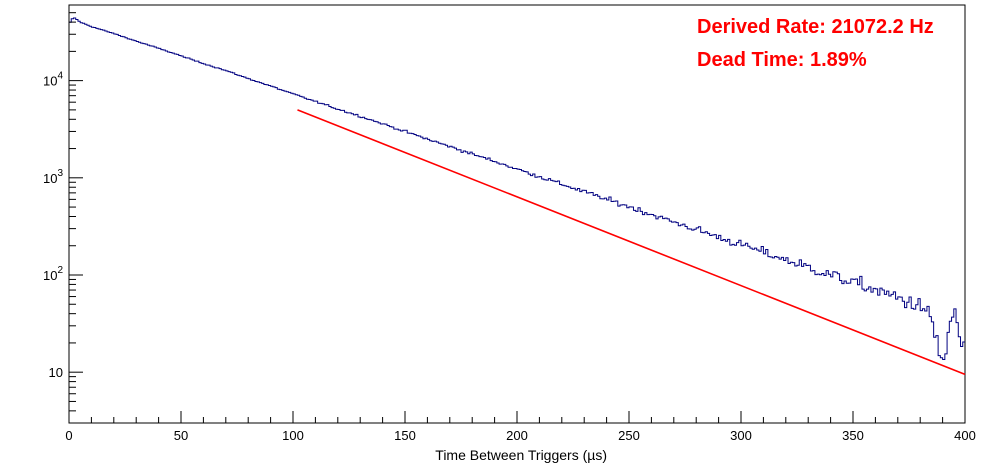 The image size is (996, 472). Describe the element at coordinates (68, 435) in the screenshot. I see `x-tick-label: 0` at that location.